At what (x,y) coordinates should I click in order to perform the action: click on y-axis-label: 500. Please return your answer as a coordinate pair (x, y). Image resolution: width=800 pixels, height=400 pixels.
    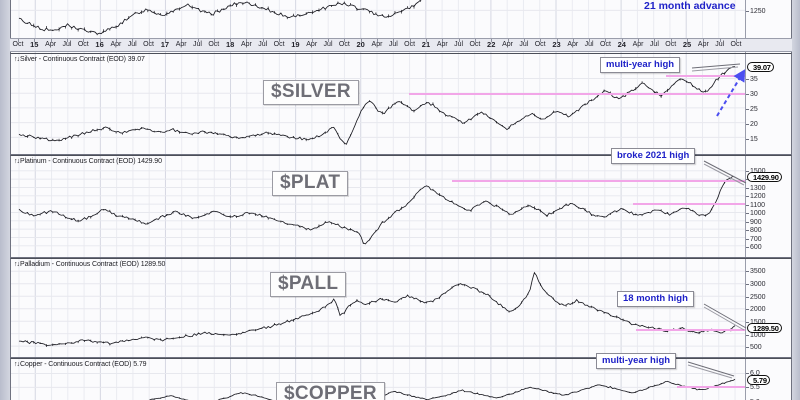
    Looking at the image, I should click on (754, 347).